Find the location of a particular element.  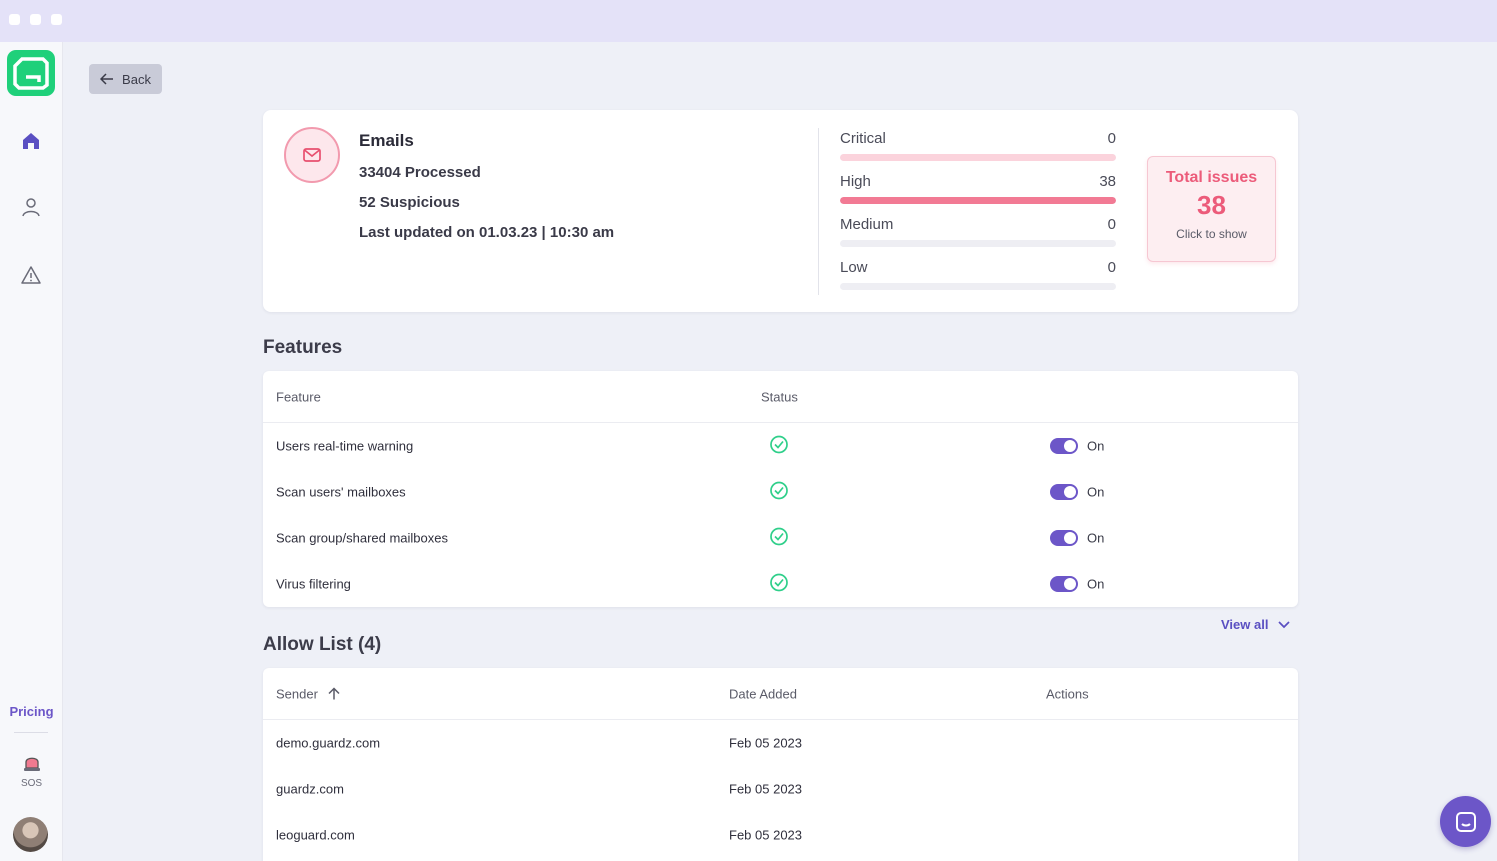

feature-row: Users real-time warning On is located at coordinates (780, 446).